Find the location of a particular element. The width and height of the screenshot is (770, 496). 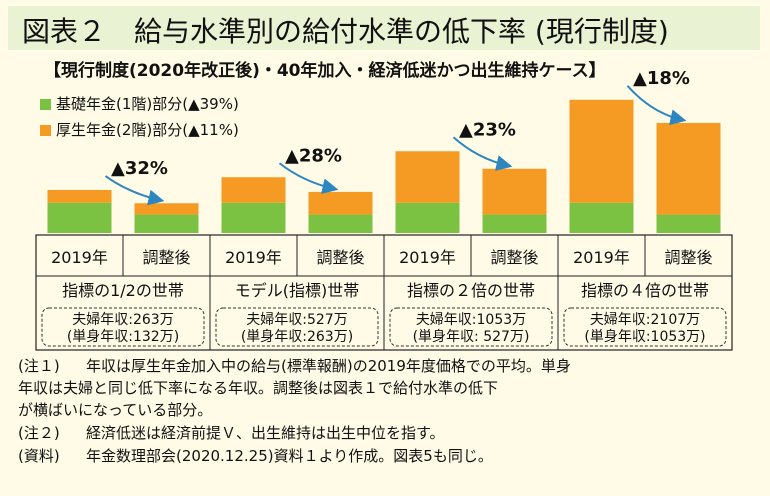

decline-label-0: ▲32% is located at coordinates (139, 168).